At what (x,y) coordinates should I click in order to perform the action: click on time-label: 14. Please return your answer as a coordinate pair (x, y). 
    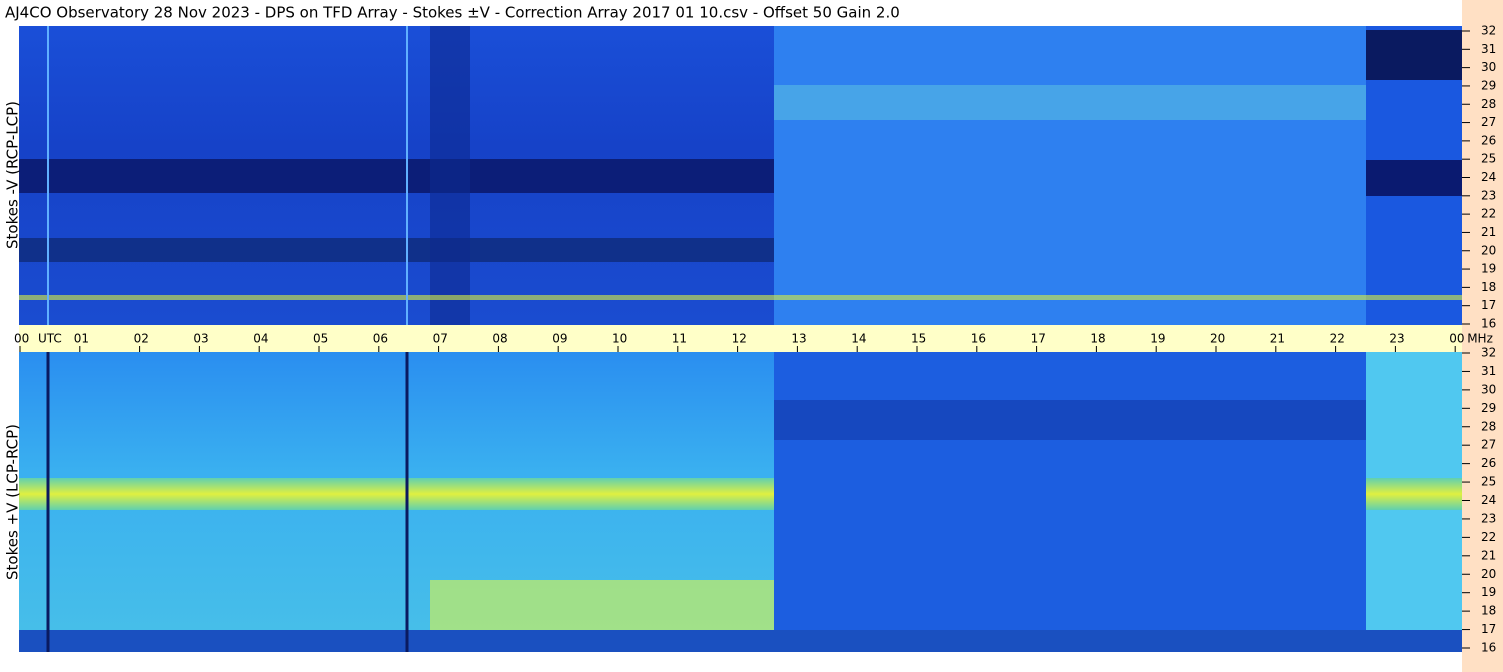
    Looking at the image, I should click on (858, 339).